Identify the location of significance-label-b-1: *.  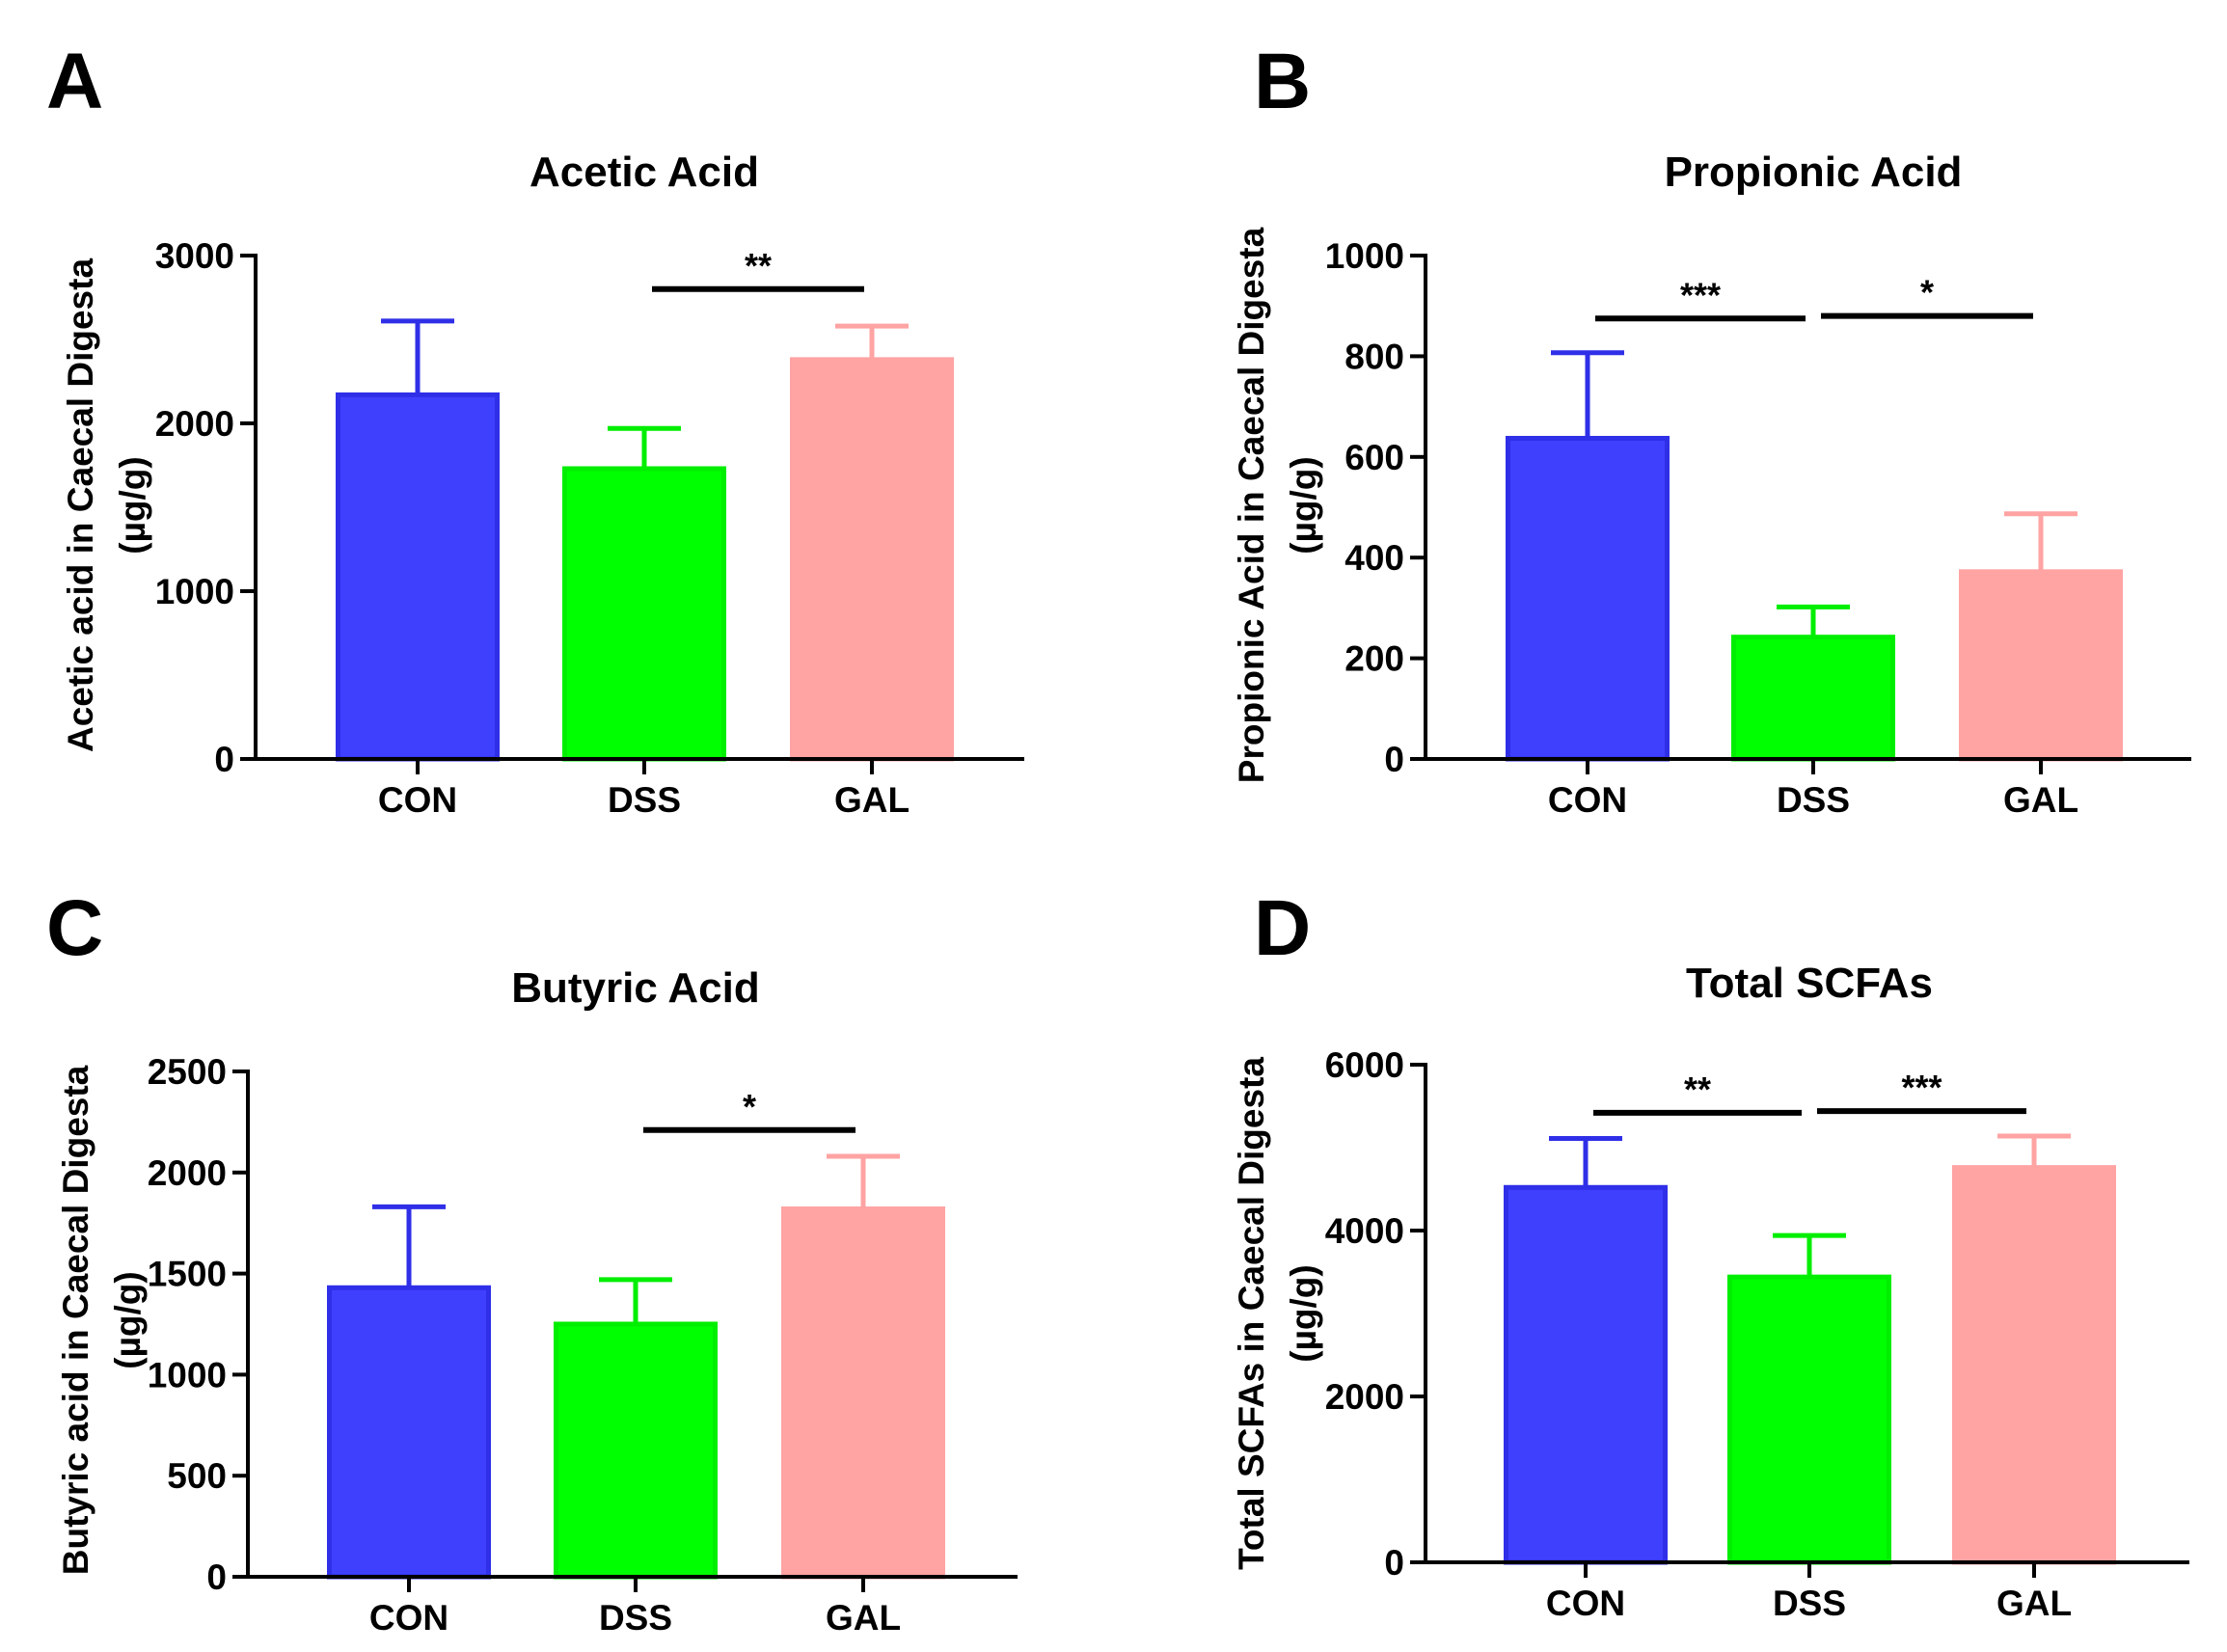
(1927, 292).